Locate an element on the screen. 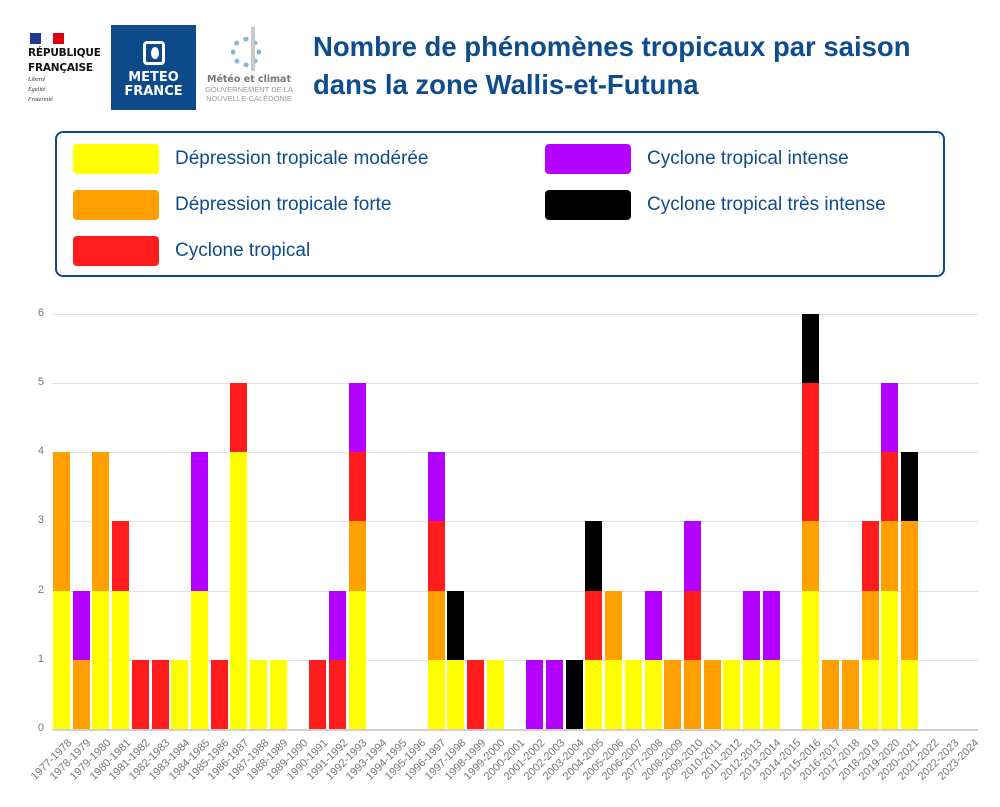 Image resolution: width=1000 pixels, height=807 pixels. bar-1997-1998 is located at coordinates (456, 659).